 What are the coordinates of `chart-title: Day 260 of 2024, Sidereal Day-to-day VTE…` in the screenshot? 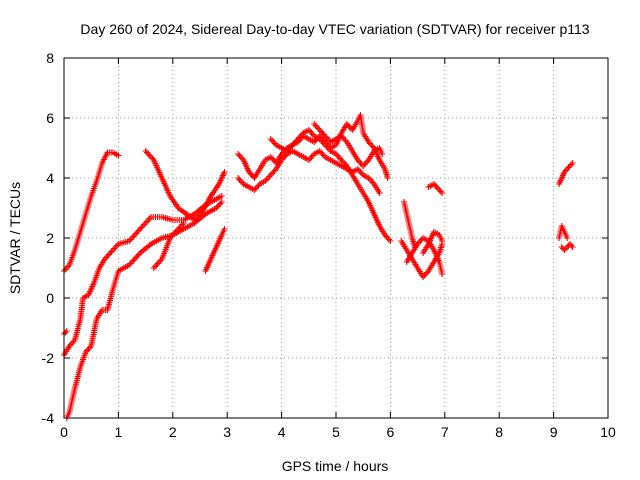 It's located at (334, 29).